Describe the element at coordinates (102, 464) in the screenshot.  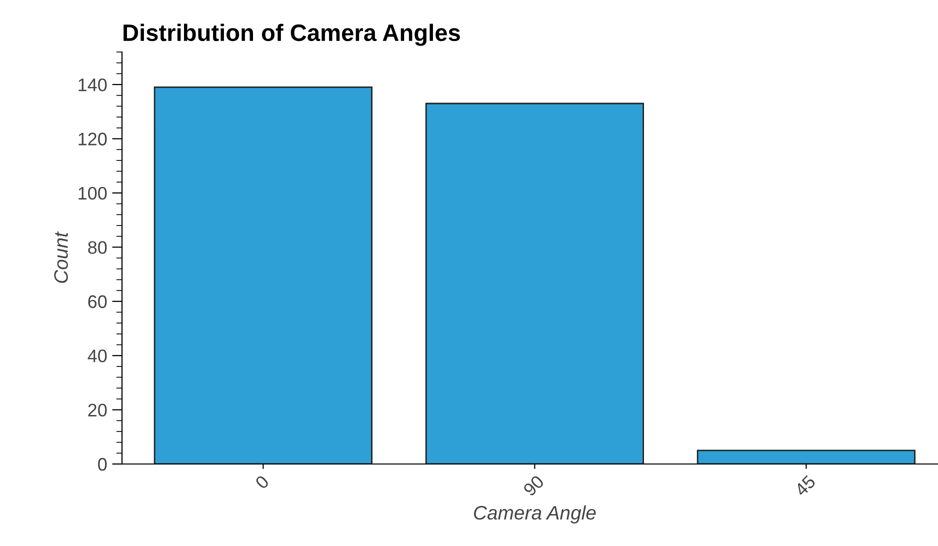
I see `y-tick-label: 0` at that location.